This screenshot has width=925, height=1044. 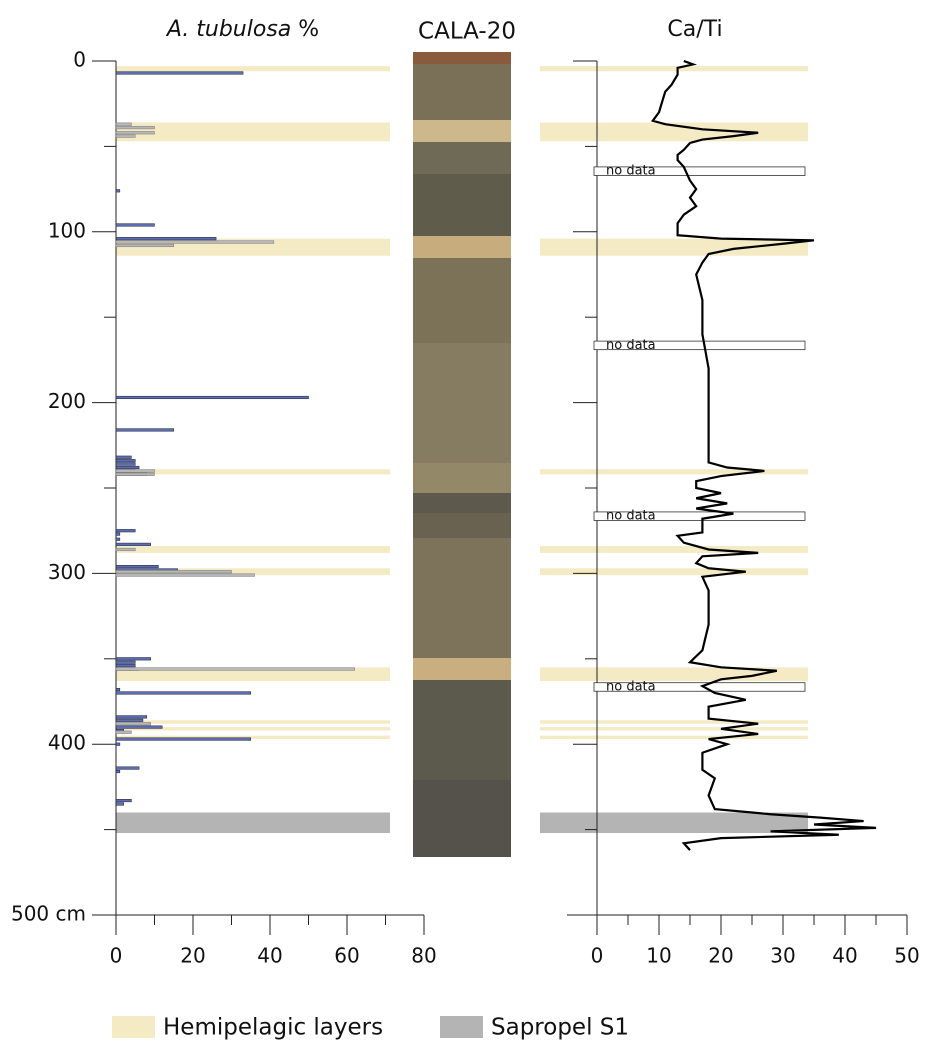 What do you see at coordinates (658, 956) in the screenshot?
I see `x-tick-label: 10` at bounding box center [658, 956].